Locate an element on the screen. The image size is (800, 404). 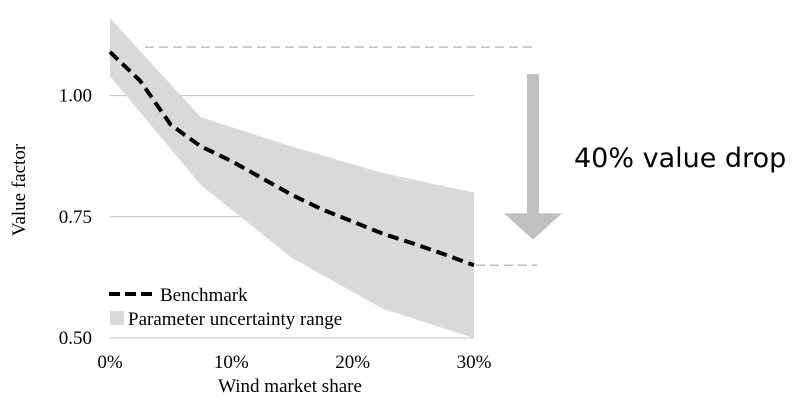
legend-label-benchmark: Benchmark is located at coordinates (204, 295).